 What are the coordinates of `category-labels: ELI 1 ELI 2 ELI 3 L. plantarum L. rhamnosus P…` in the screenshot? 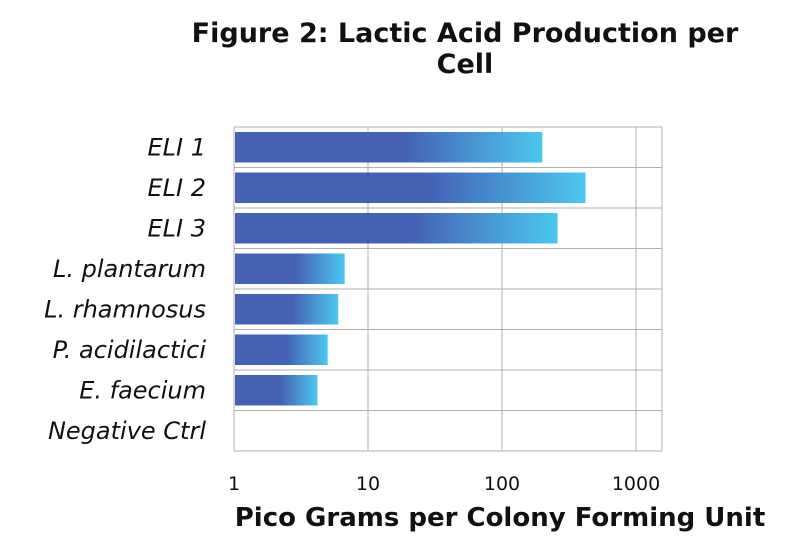 It's located at (125, 289).